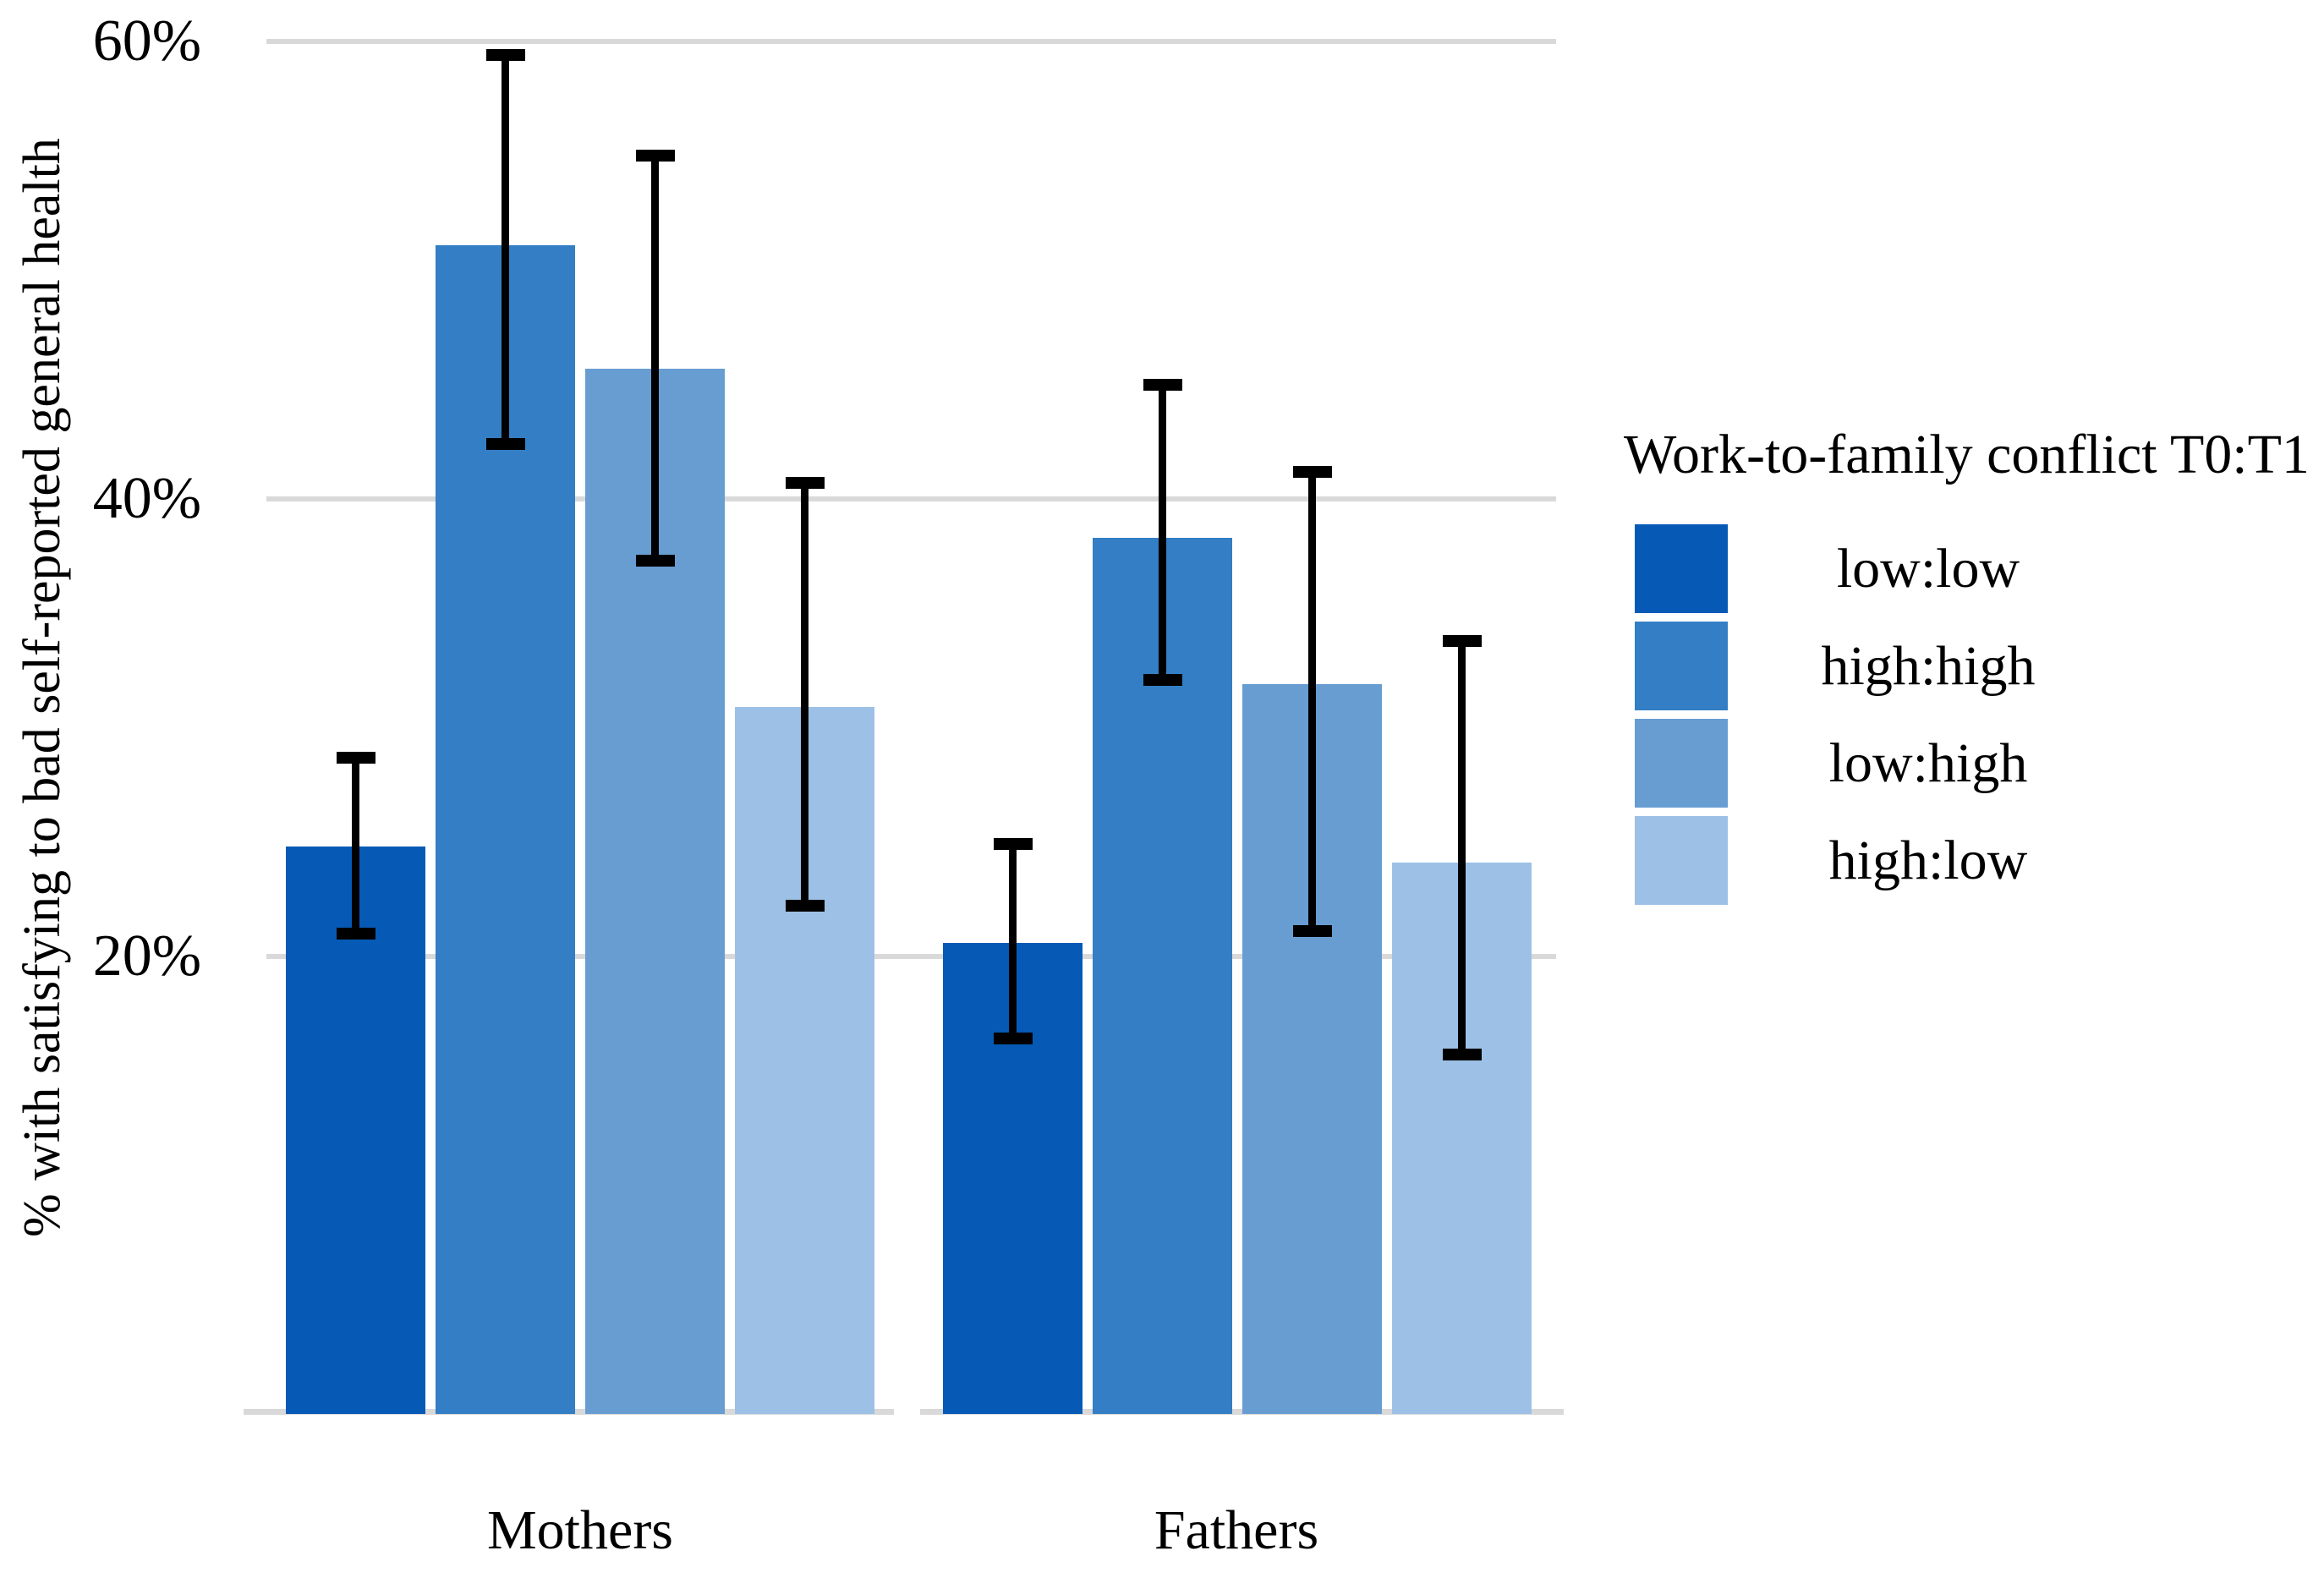 The image size is (2324, 1578). Describe the element at coordinates (1928, 860) in the screenshot. I see `legend-label-high-low: high:low` at that location.